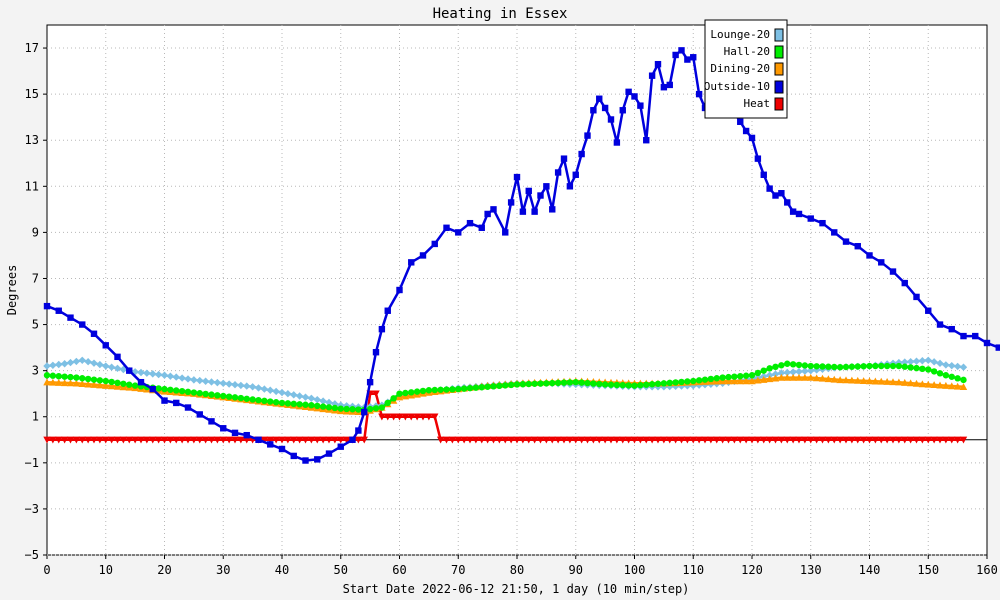 The height and width of the screenshot is (600, 1000). I want to click on x-tick-label: 150, so click(928, 570).